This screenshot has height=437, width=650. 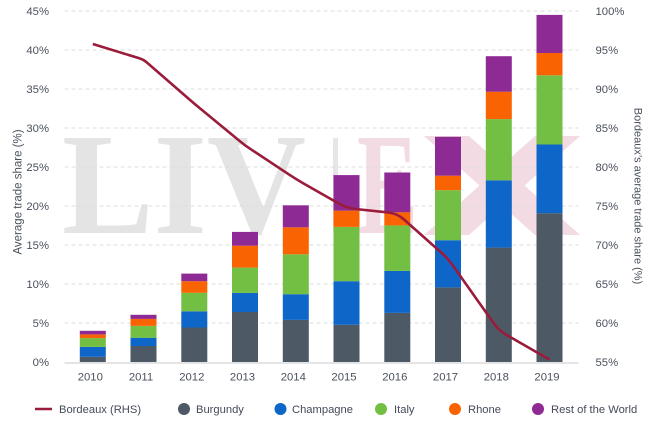 I want to click on svg-text: 90%, so click(x=607, y=90).